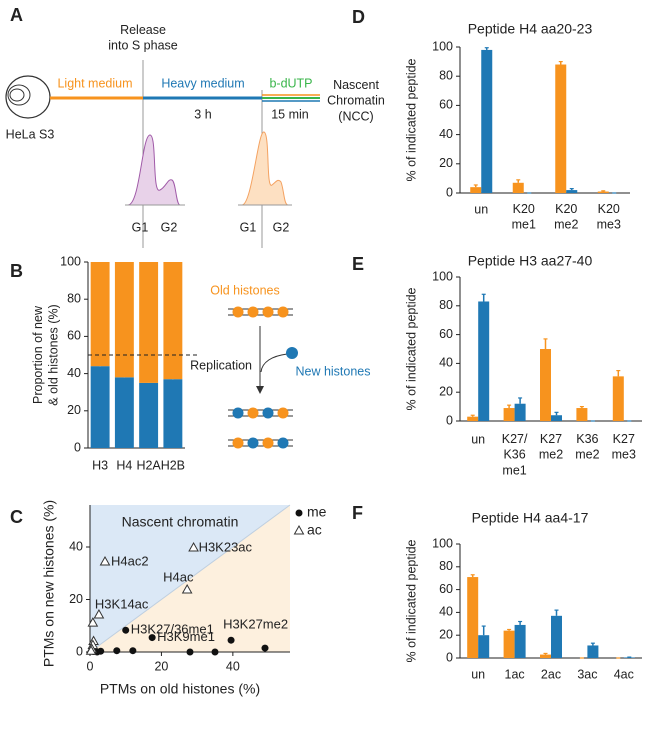 The width and height of the screenshot is (646, 756). I want to click on legend-label: ac, so click(314, 530).